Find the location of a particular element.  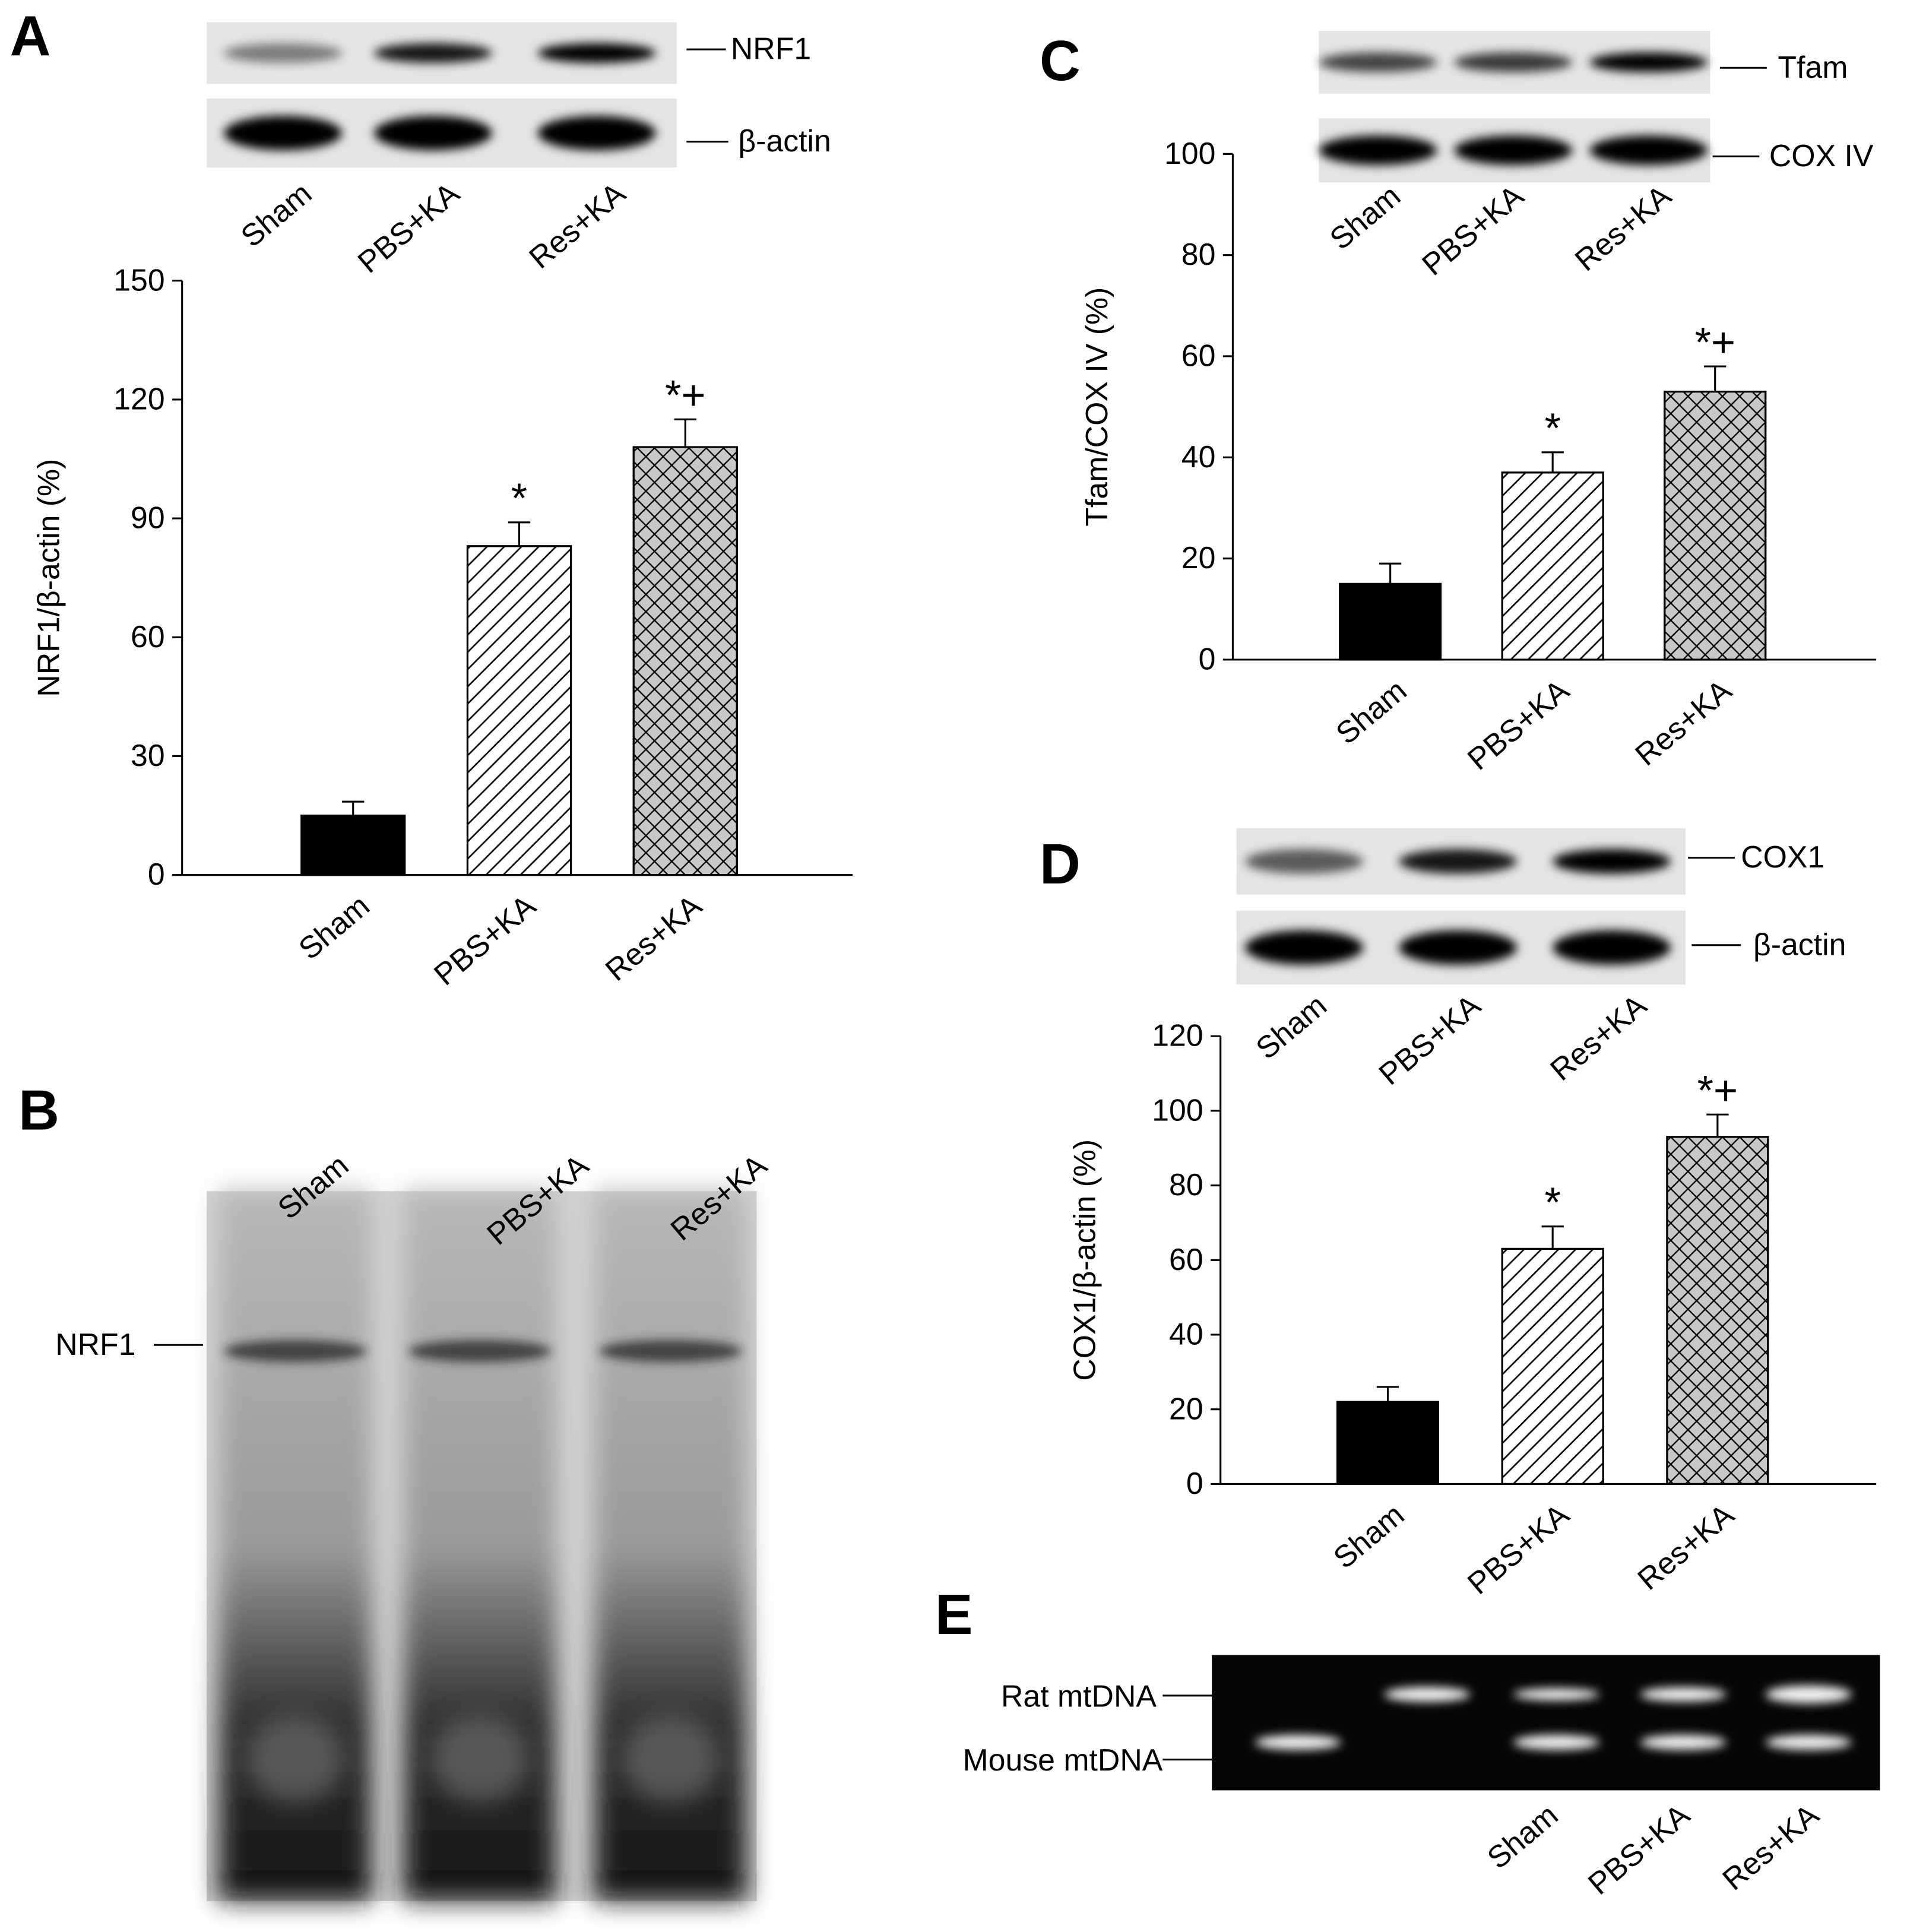

band-label: Rat mtDNA is located at coordinates (1079, 1696).